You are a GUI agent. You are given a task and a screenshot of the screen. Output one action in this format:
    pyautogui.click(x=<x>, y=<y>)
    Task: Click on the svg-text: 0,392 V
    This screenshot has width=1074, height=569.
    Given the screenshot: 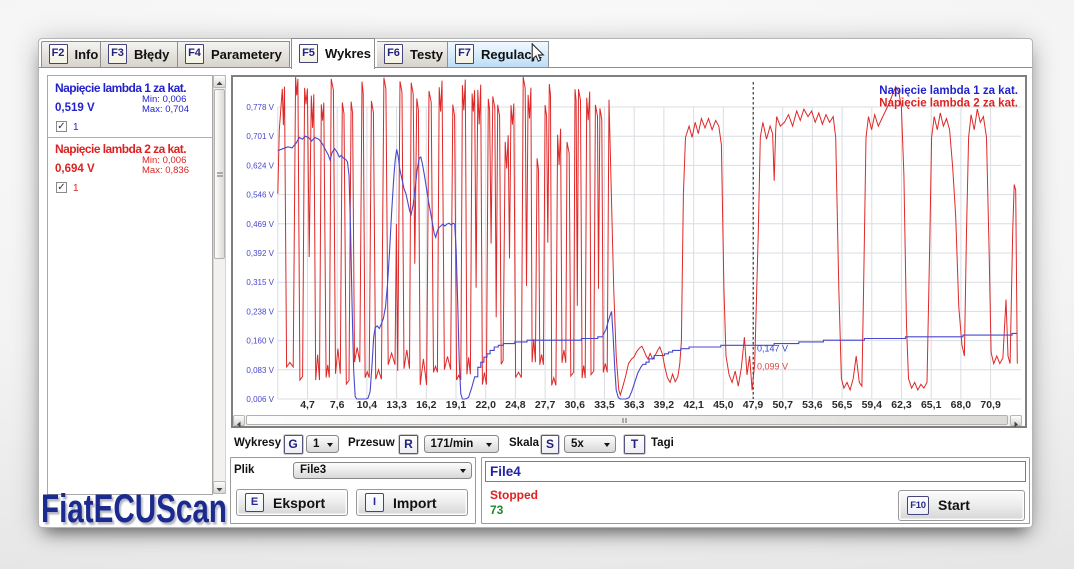 What is the action you would take?
    pyautogui.click(x=260, y=253)
    